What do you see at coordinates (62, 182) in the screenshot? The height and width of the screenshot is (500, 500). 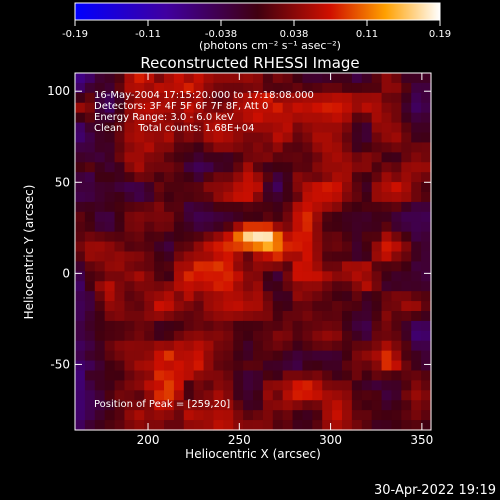 I see `y-tick-label: 50` at bounding box center [62, 182].